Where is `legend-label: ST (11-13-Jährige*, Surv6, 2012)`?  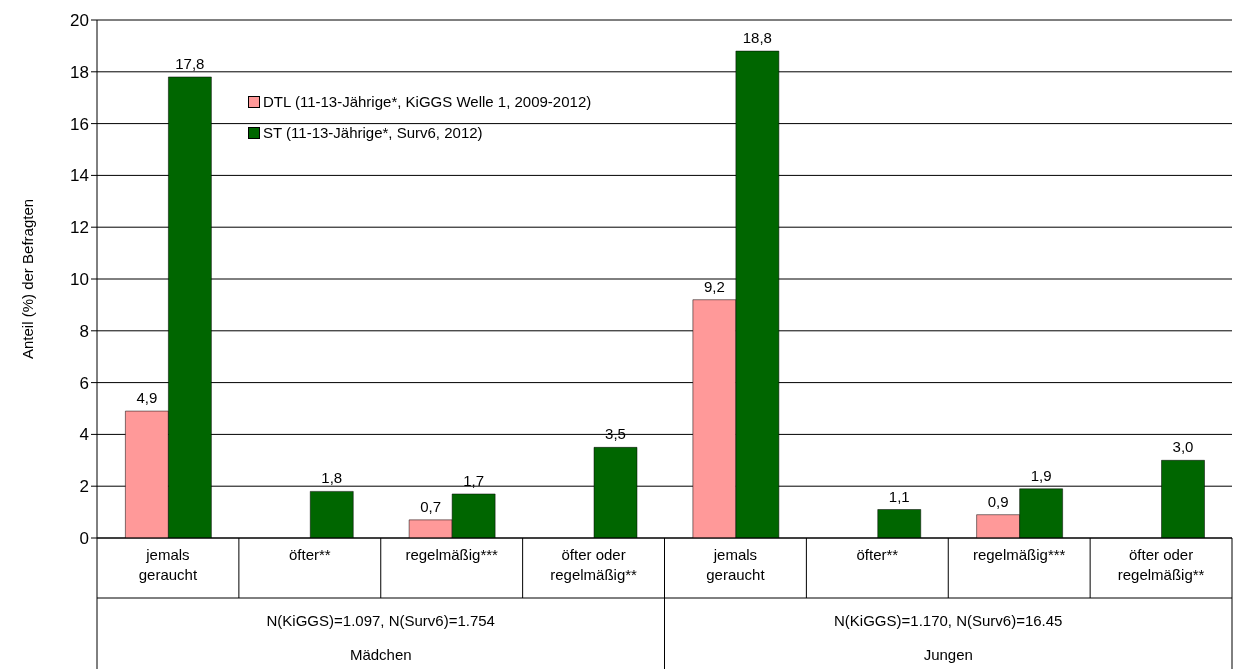 legend-label: ST (11-13-Jährige*, Surv6, 2012) is located at coordinates (373, 132).